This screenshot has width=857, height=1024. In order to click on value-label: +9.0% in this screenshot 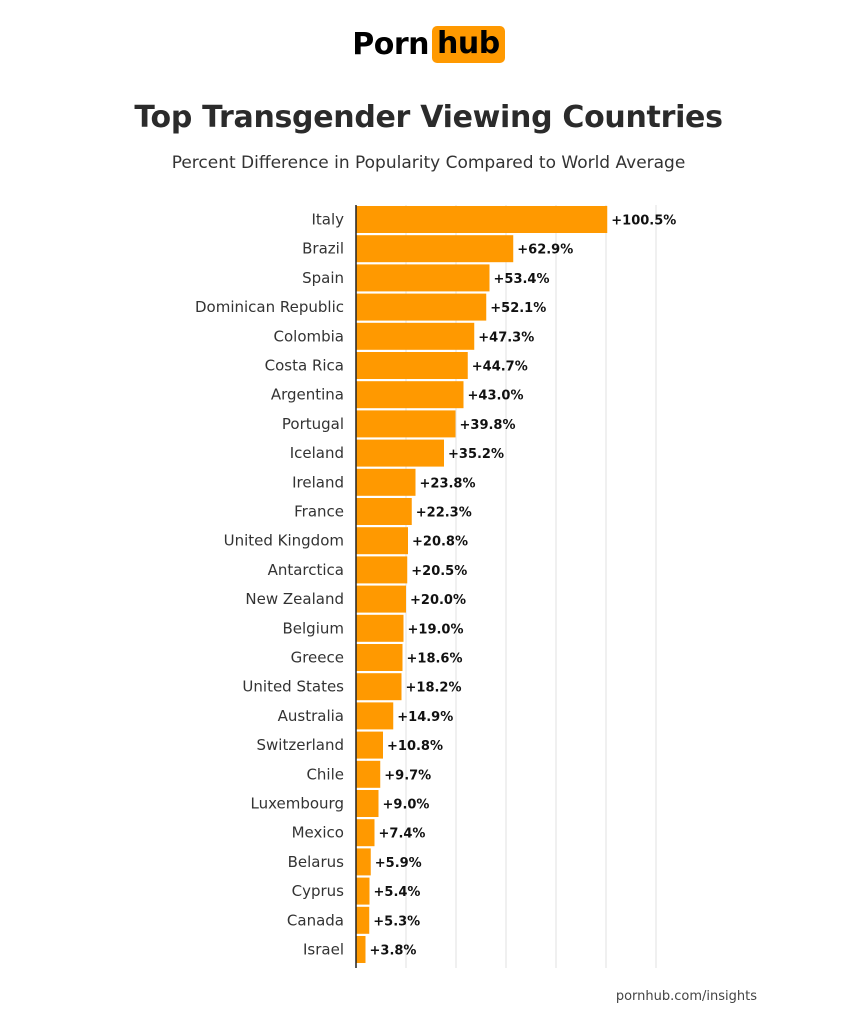, I will do `click(406, 805)`.